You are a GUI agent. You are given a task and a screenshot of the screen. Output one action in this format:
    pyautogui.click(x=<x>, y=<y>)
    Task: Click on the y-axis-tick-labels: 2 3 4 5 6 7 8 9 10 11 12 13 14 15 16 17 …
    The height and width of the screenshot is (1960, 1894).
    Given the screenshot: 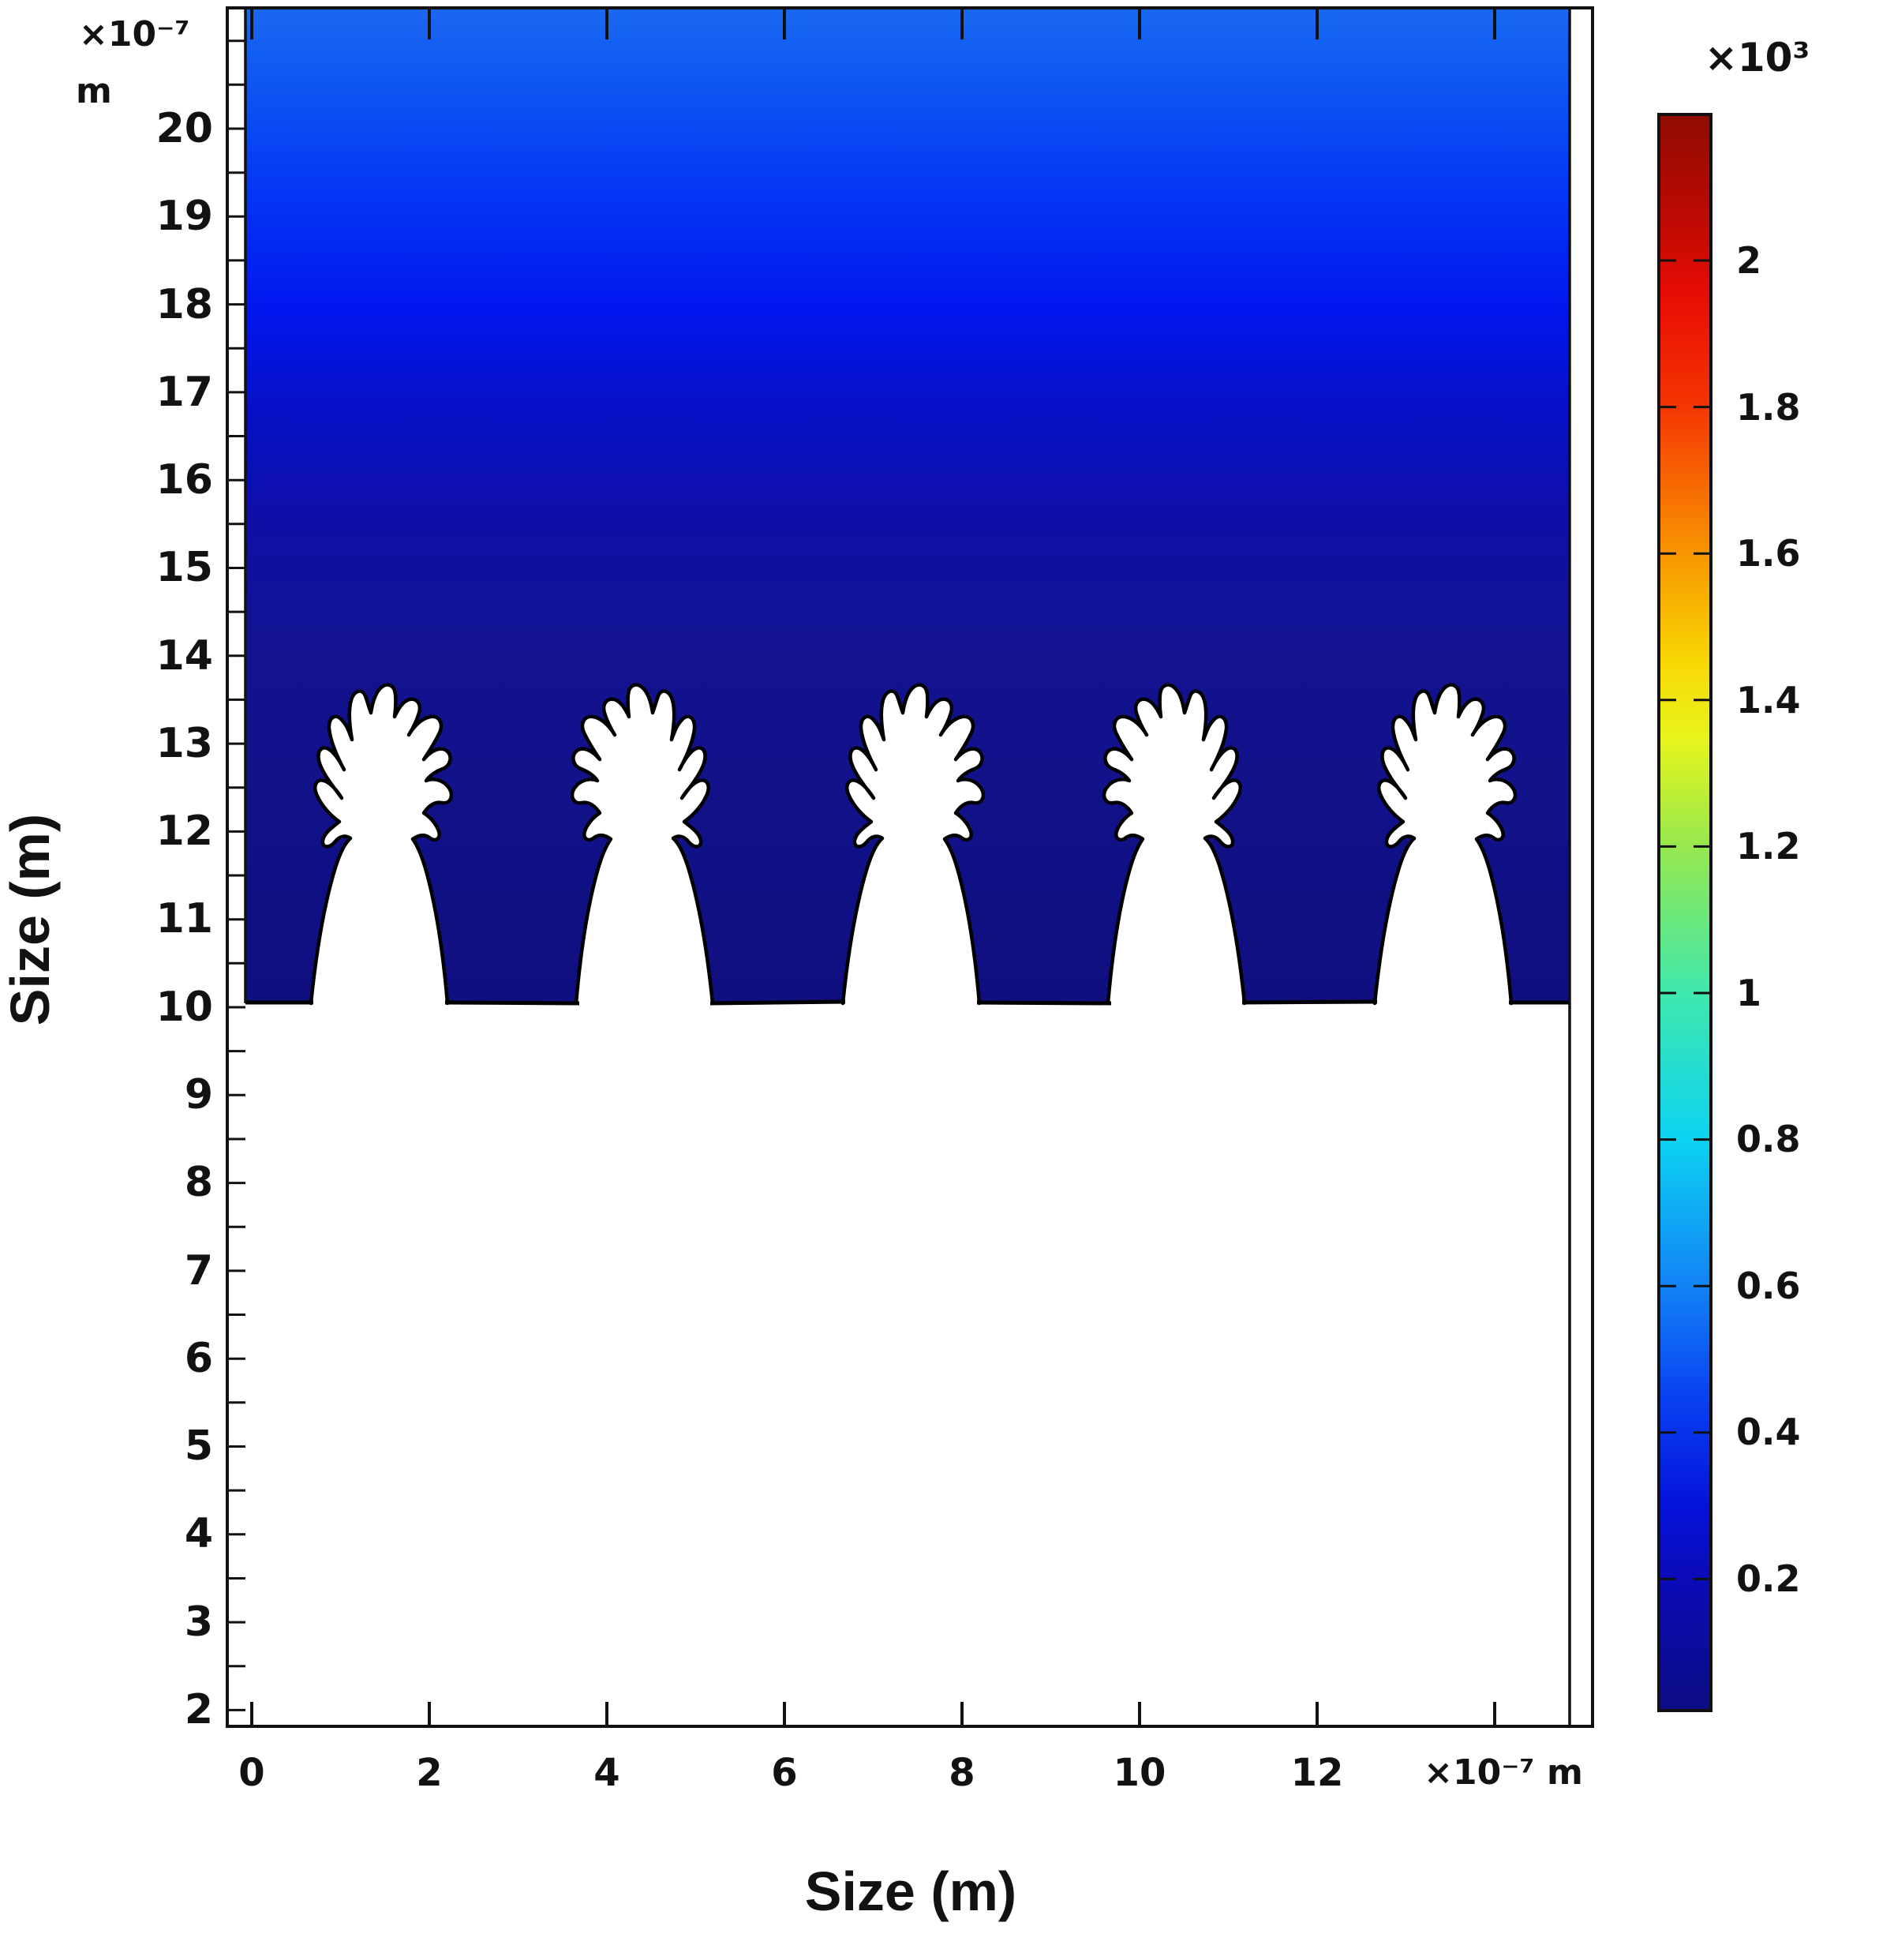 What is the action you would take?
    pyautogui.click(x=184, y=919)
    